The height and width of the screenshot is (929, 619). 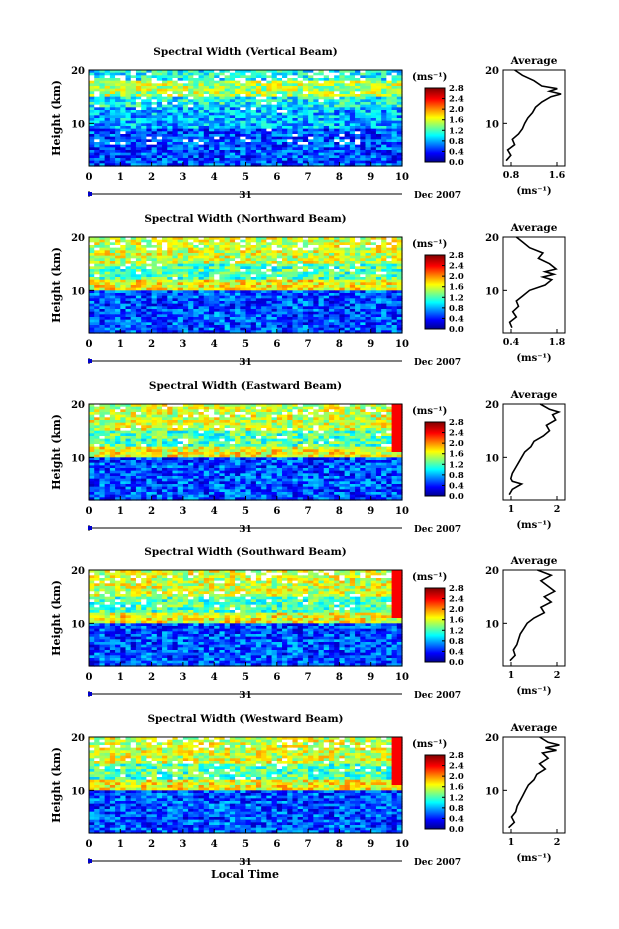 What do you see at coordinates (511, 175) in the screenshot?
I see `average-x-tick-label: 0.8` at bounding box center [511, 175].